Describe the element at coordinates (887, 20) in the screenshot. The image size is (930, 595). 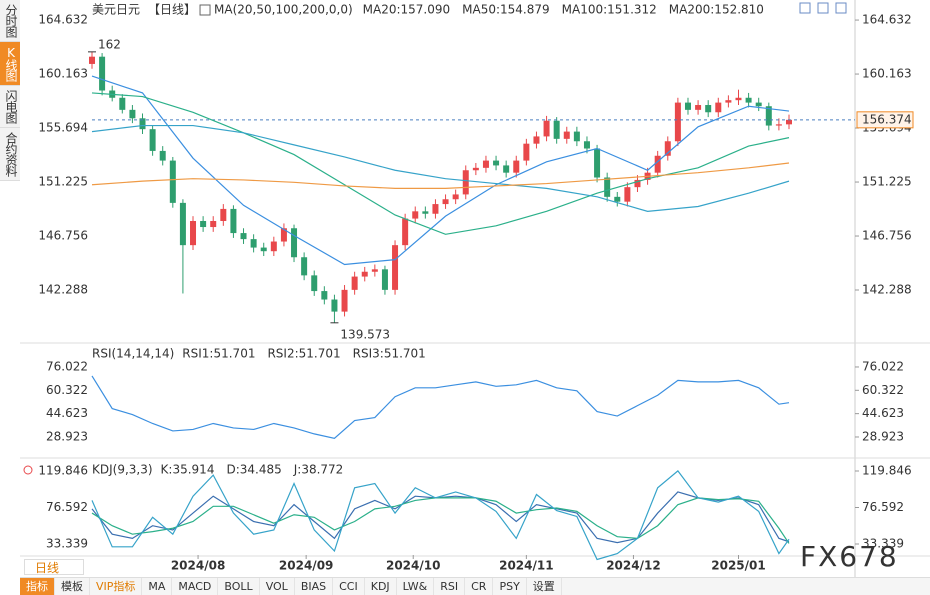
I see `y-tick-label: 164.632` at that location.